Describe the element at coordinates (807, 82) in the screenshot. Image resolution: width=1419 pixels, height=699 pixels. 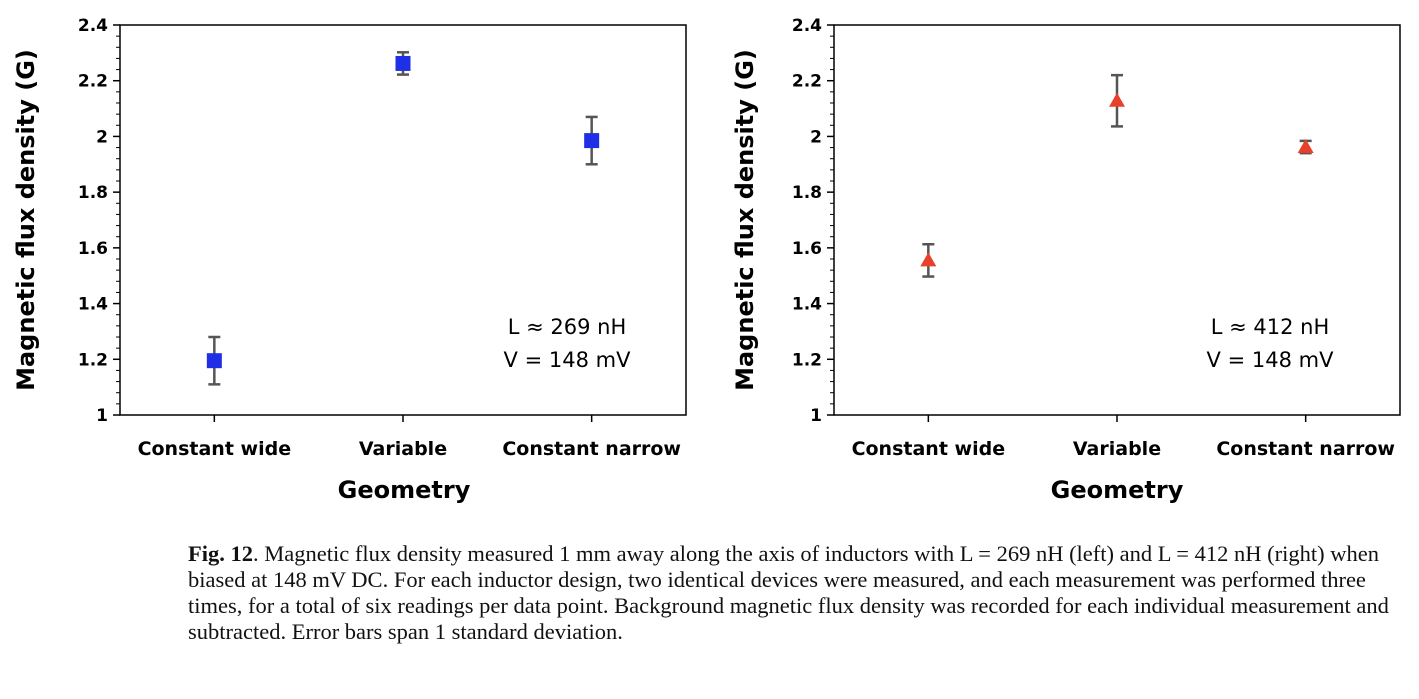
I see `y-tick-label-right: 2.2` at that location.